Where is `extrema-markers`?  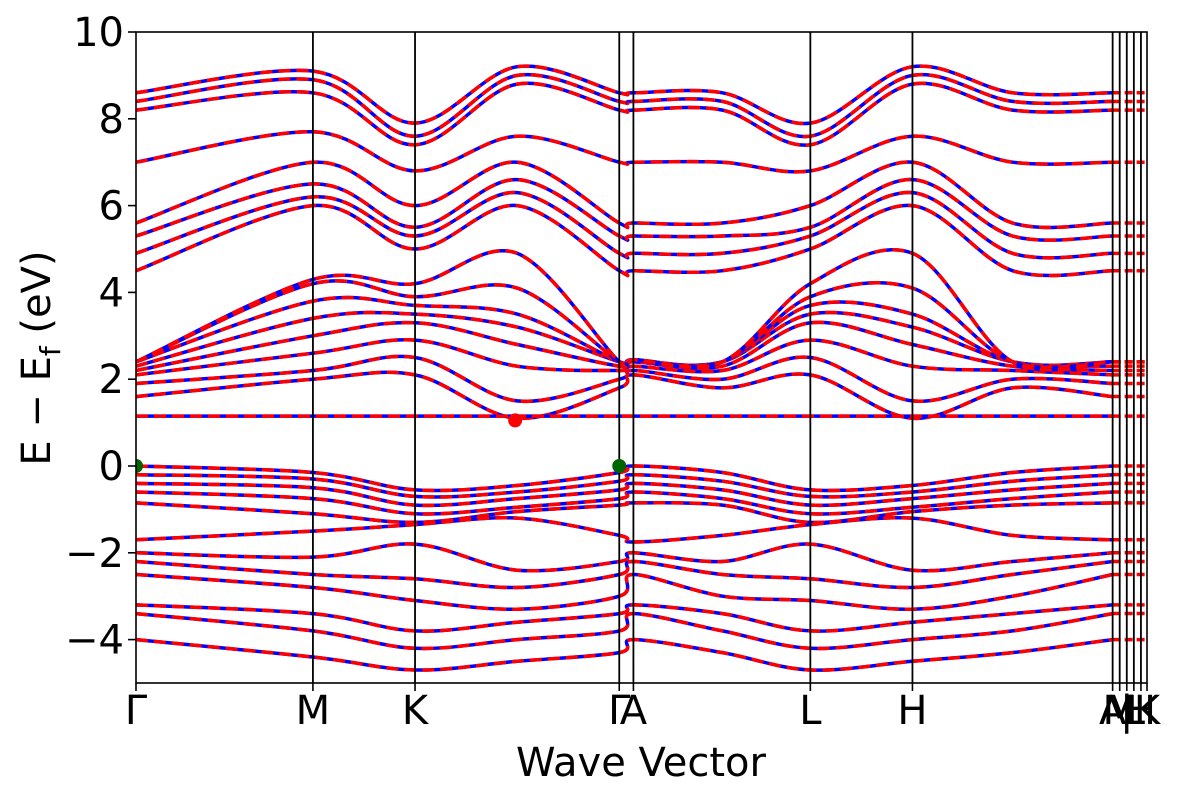
extrema-markers is located at coordinates (381, 443).